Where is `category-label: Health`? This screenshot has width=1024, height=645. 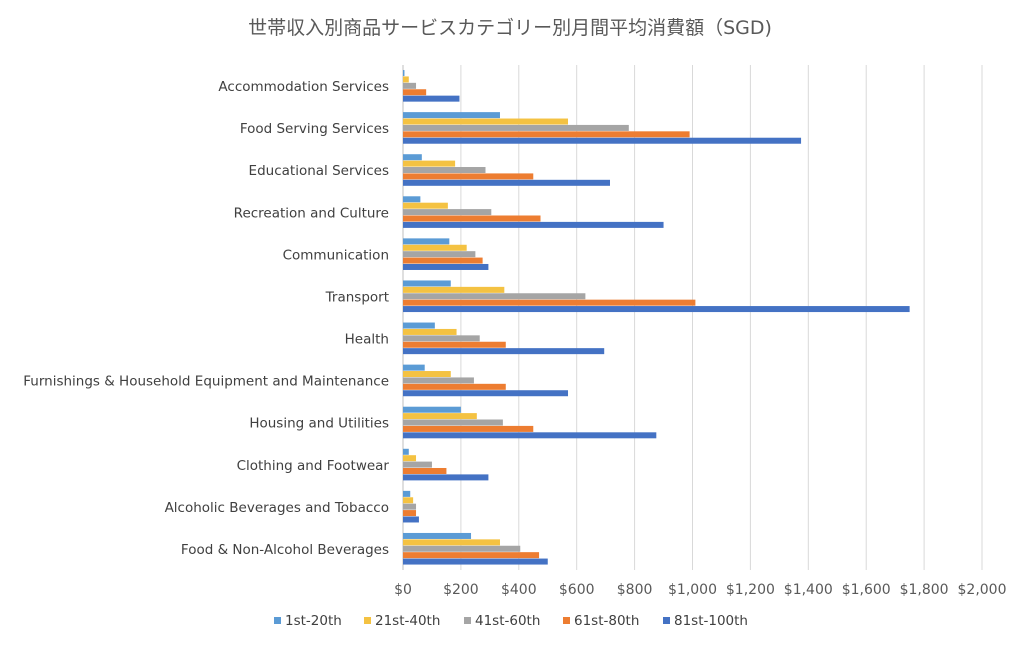 category-label: Health is located at coordinates (367, 340).